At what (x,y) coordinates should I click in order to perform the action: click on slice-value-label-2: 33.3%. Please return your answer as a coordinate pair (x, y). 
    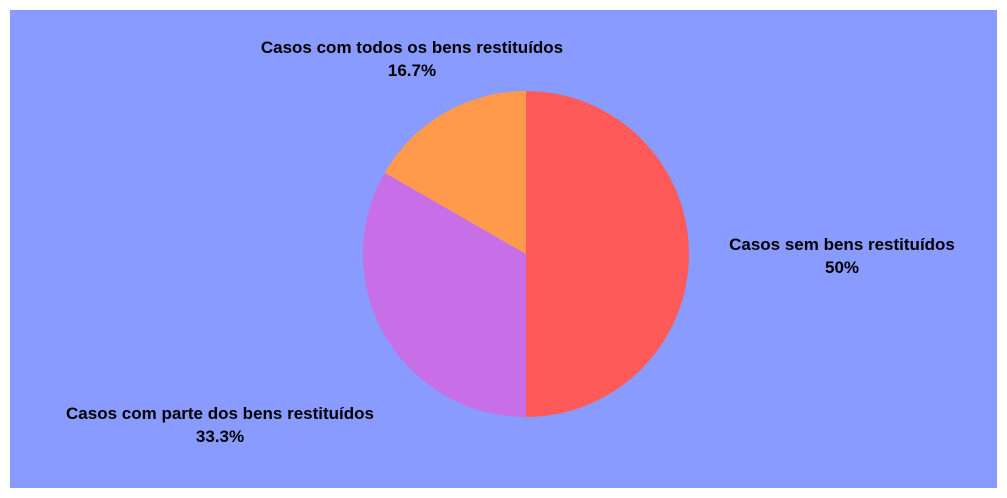
    Looking at the image, I should click on (220, 436).